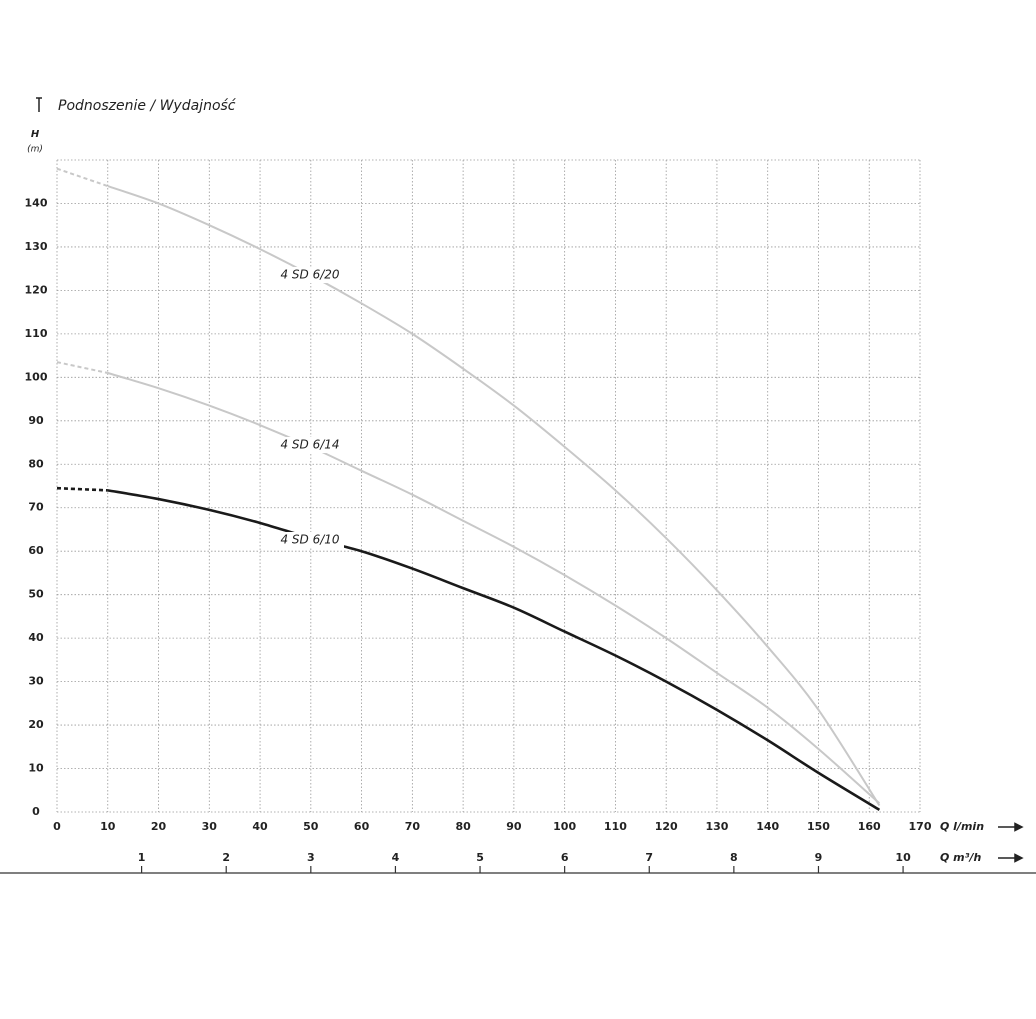 Image resolution: width=1036 pixels, height=1019 pixels. I want to click on curve-label: 4 SD 6/10, so click(309, 540).